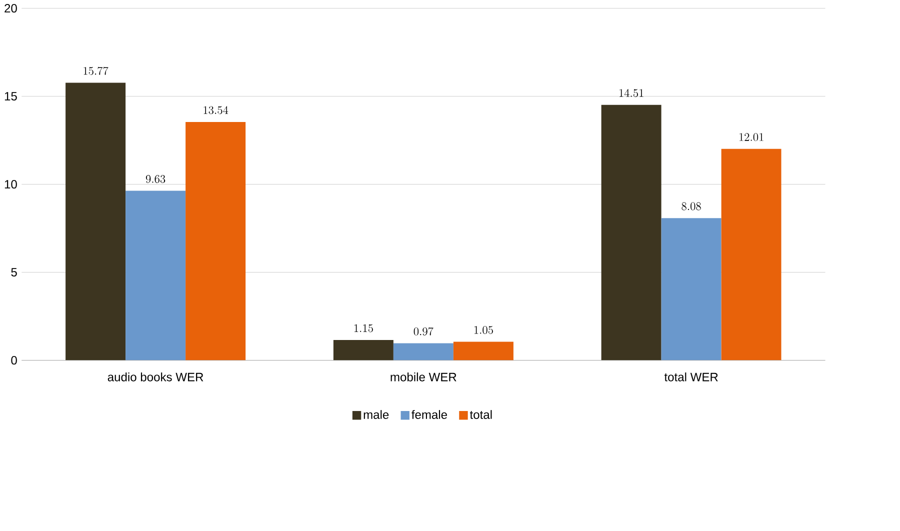  I want to click on data-label: 1 .05, so click(483, 330).